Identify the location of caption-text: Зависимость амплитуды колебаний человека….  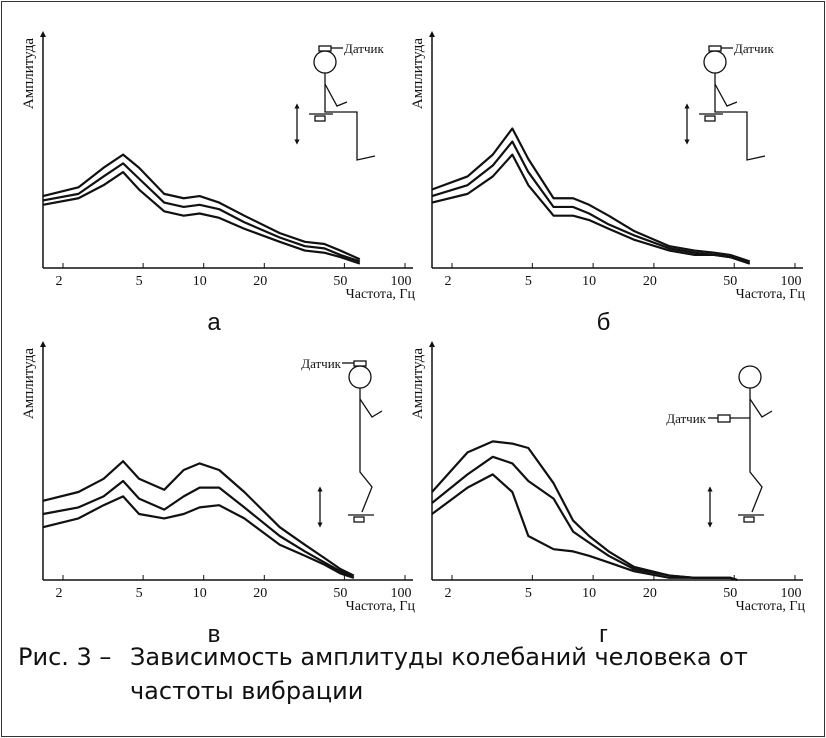
(439, 674).